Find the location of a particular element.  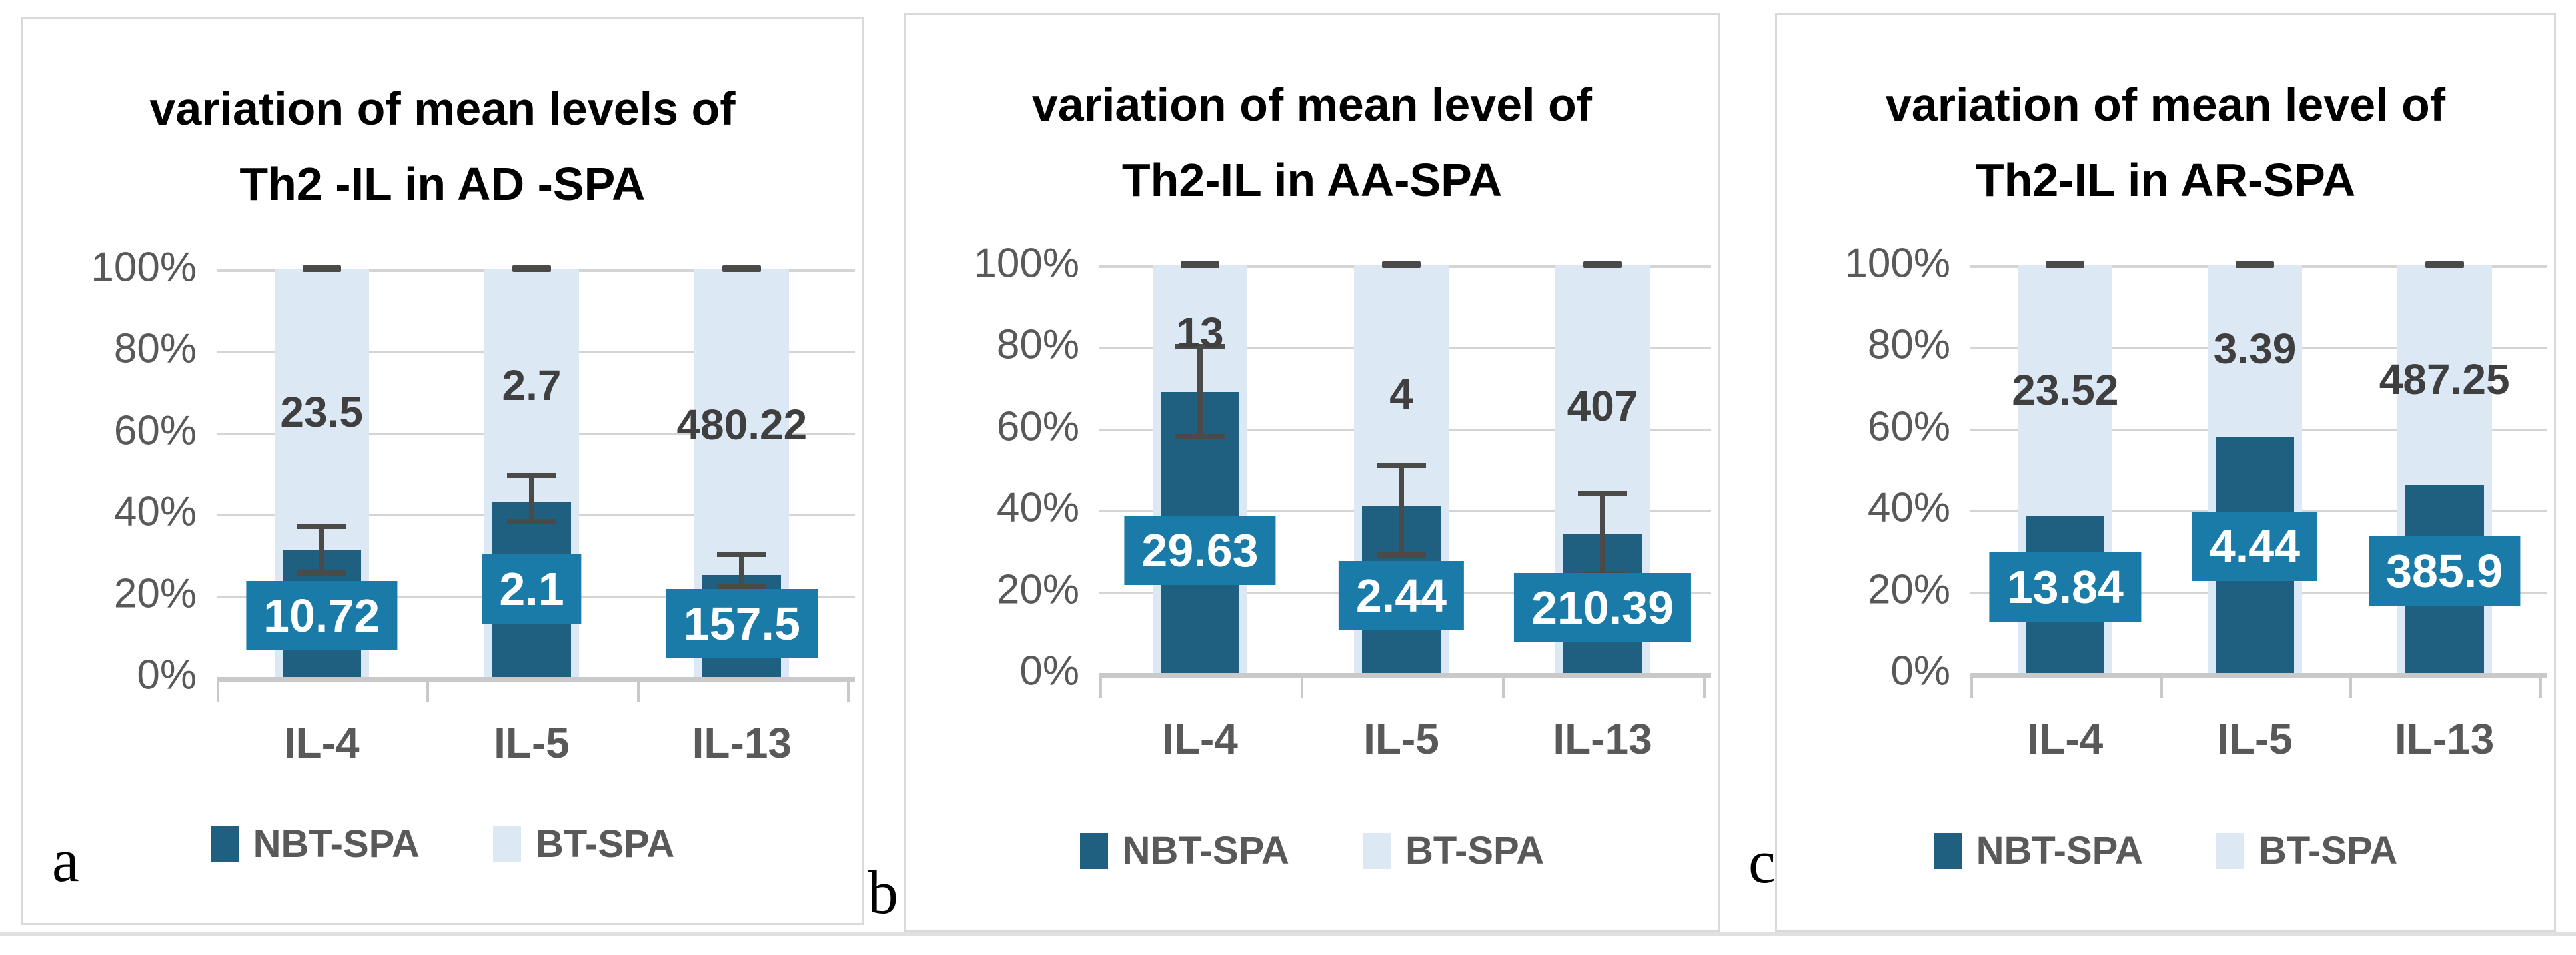

y-axis-tick-label: 40% is located at coordinates (1037, 507).